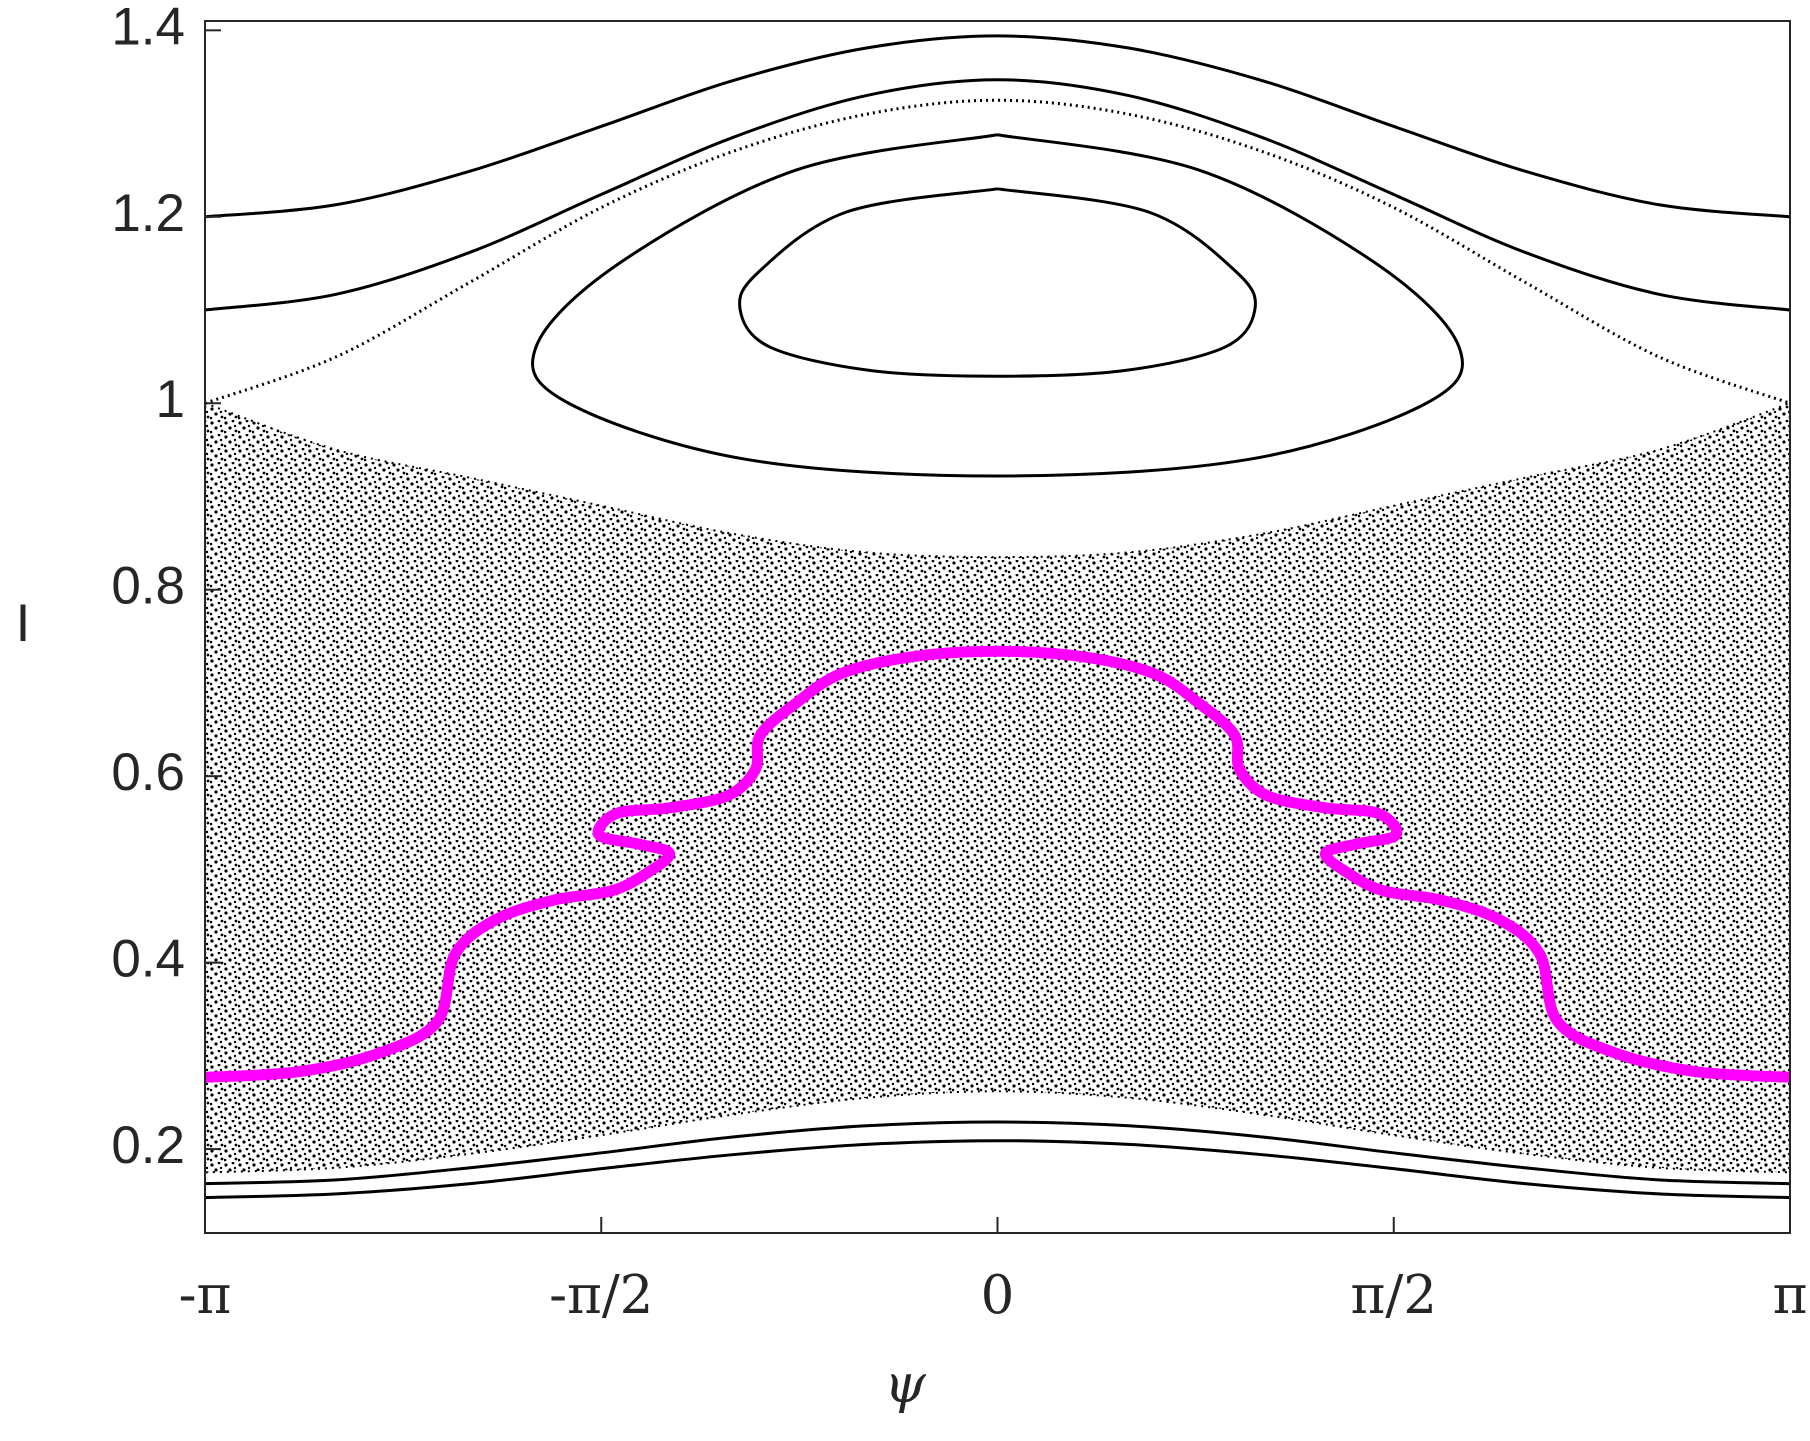 The height and width of the screenshot is (1441, 1810). What do you see at coordinates (148, 28) in the screenshot?
I see `y-tick-label: 1.4` at bounding box center [148, 28].